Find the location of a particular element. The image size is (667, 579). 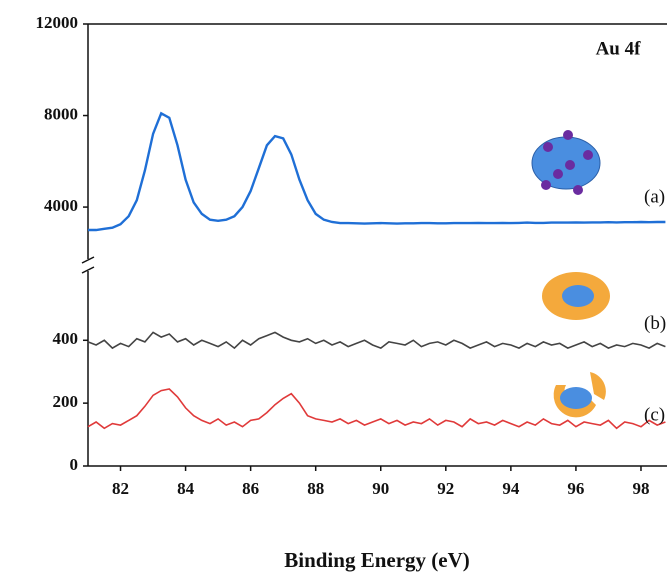

x-axis-label: Binding Energy (eV) is located at coordinates (377, 560).